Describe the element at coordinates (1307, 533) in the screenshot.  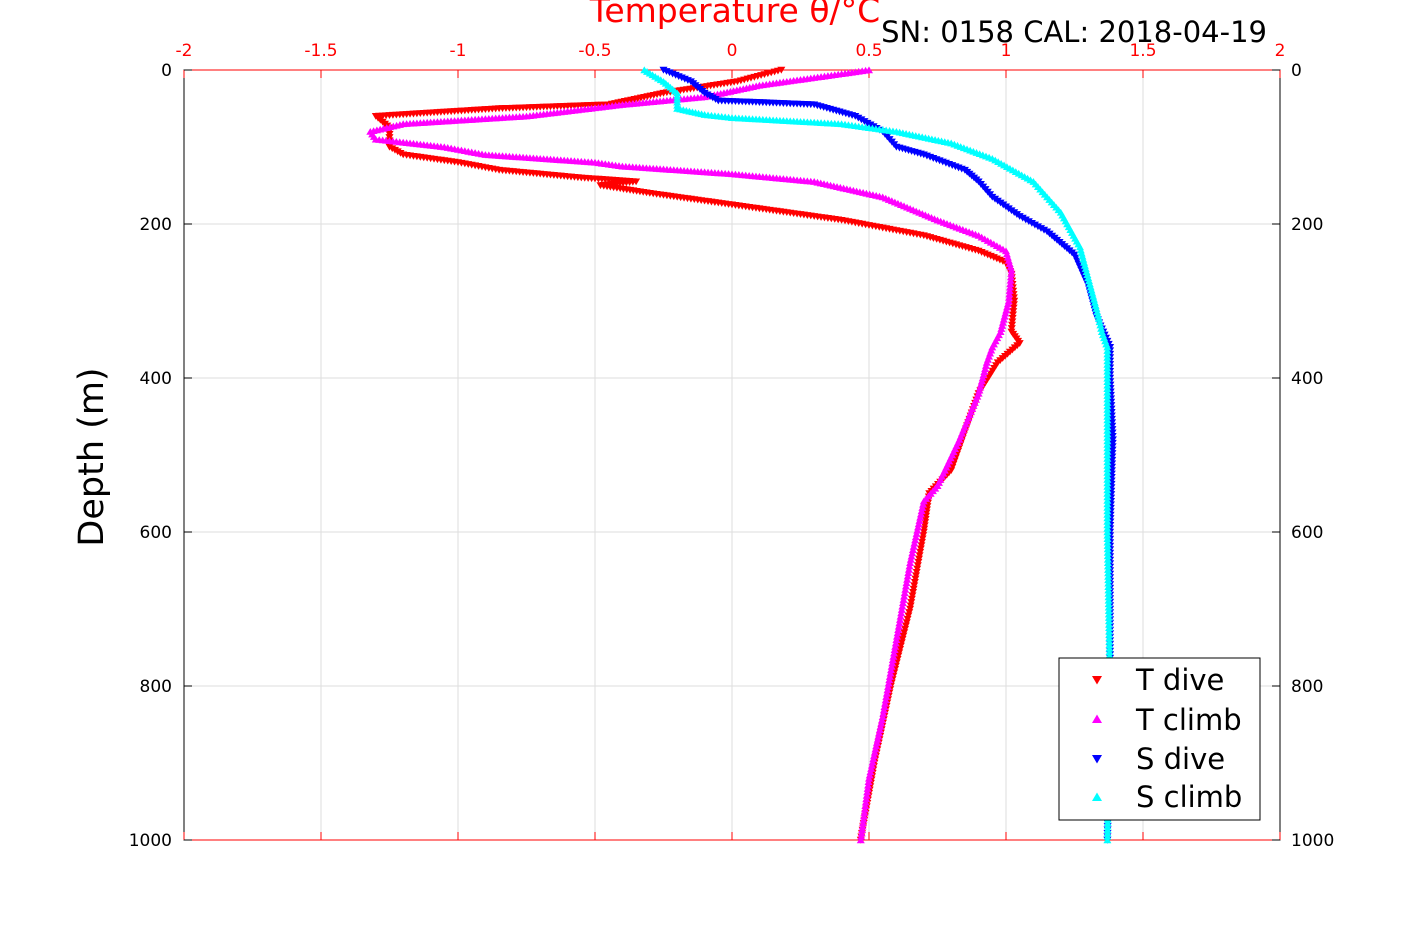
I see `y-tick-label-right: 600` at that location.